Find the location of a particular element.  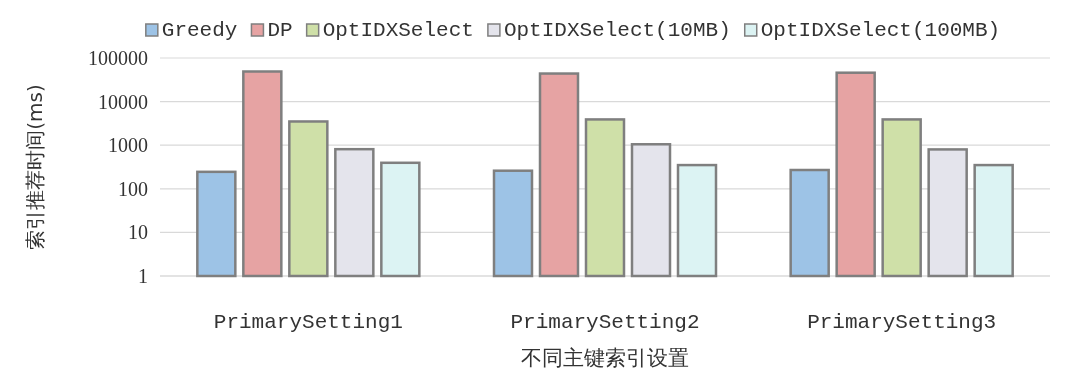

legend-label: OptIDXSelect is located at coordinates (398, 30).